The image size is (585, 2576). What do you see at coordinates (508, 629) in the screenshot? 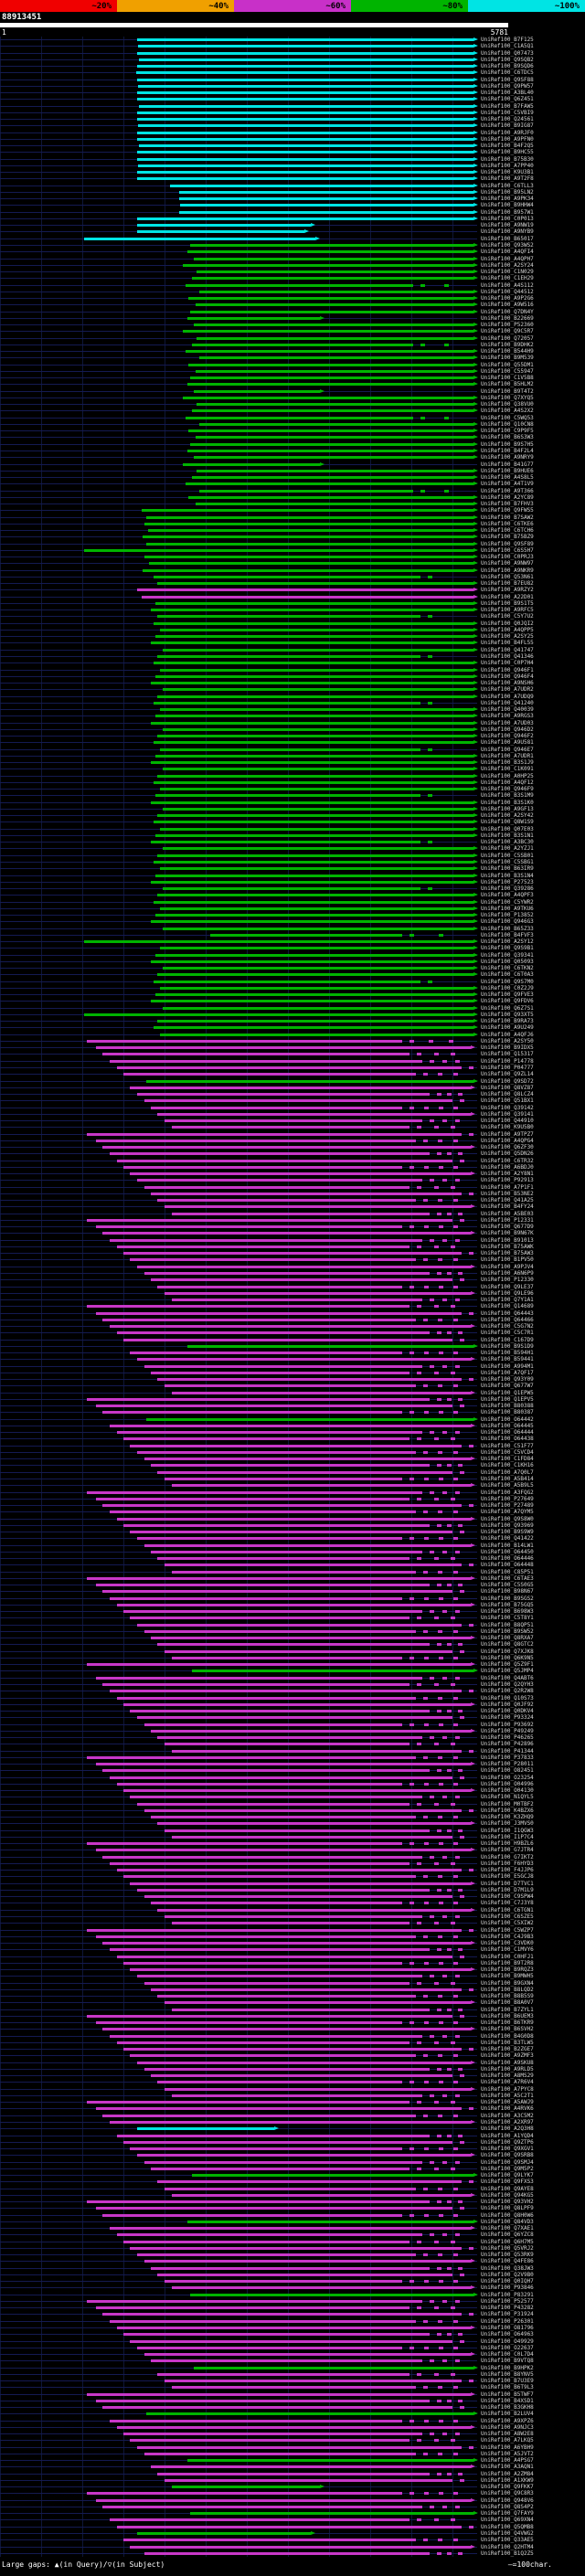
I see `hit-label: UniRef100_A4QPP5` at bounding box center [508, 629].